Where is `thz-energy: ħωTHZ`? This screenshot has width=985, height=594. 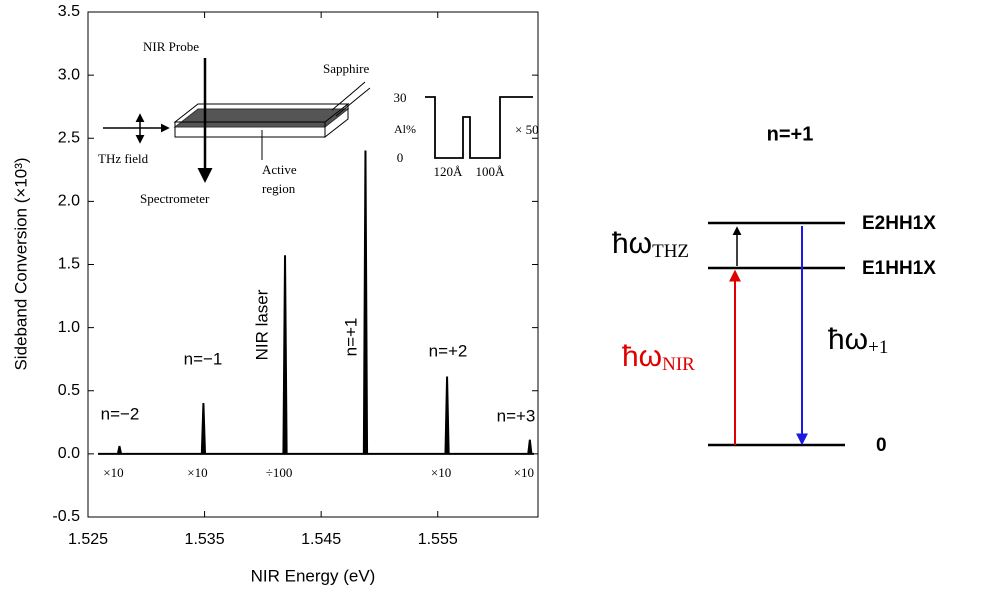 thz-energy: ħωTHZ is located at coordinates (650, 244).